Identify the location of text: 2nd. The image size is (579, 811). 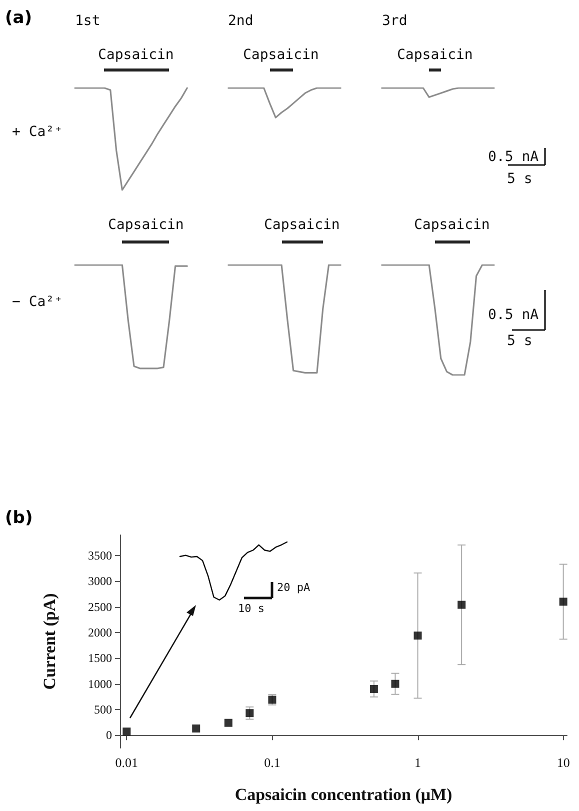
(241, 21).